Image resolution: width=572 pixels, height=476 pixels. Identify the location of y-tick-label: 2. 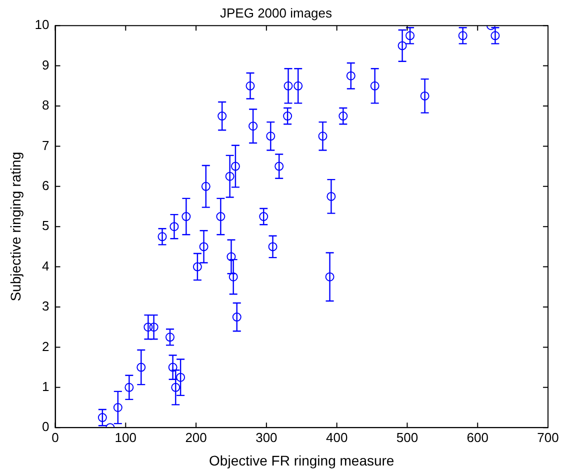
(46, 346).